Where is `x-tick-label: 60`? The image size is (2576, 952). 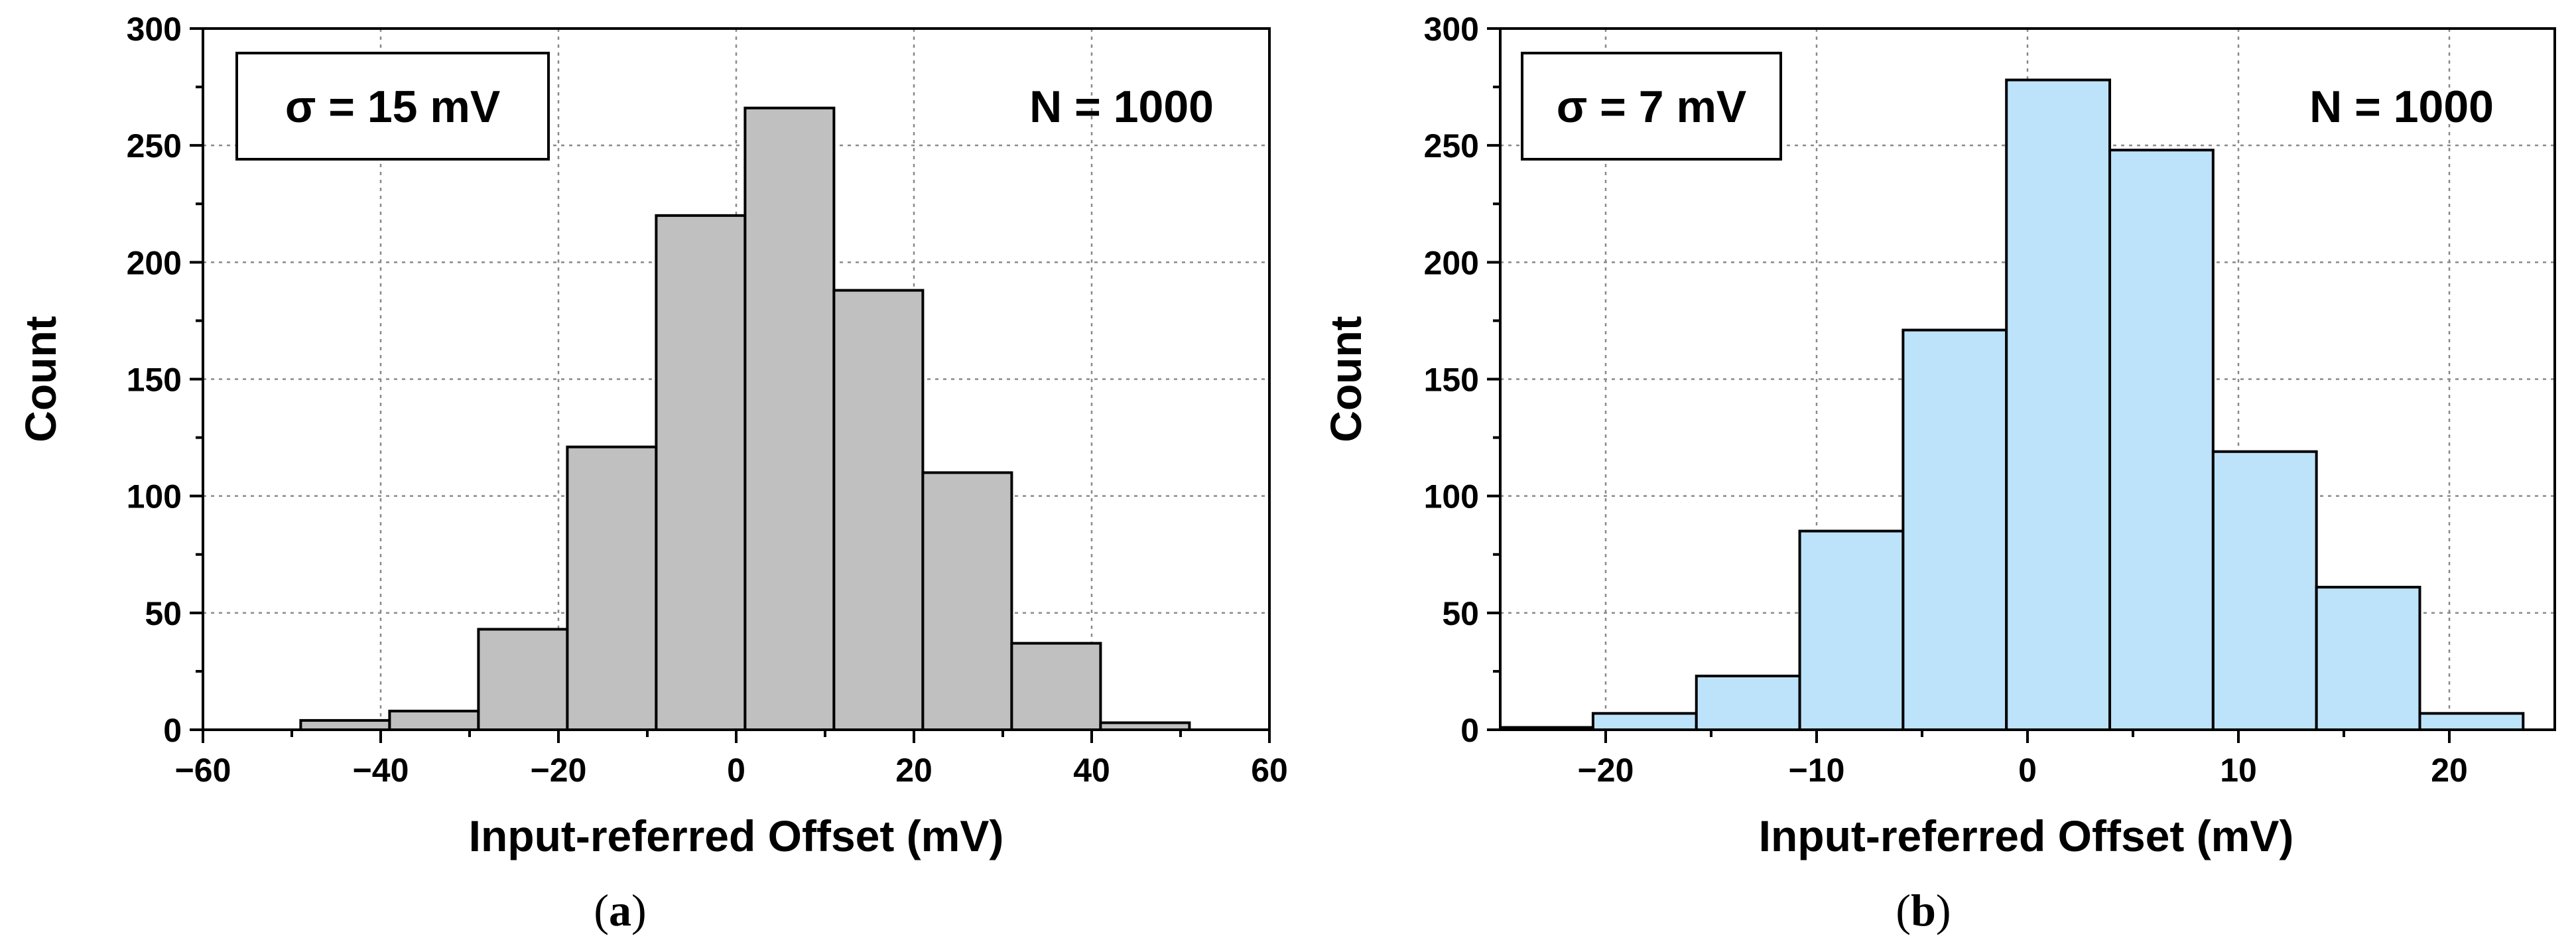
x-tick-label: 60 is located at coordinates (1270, 770).